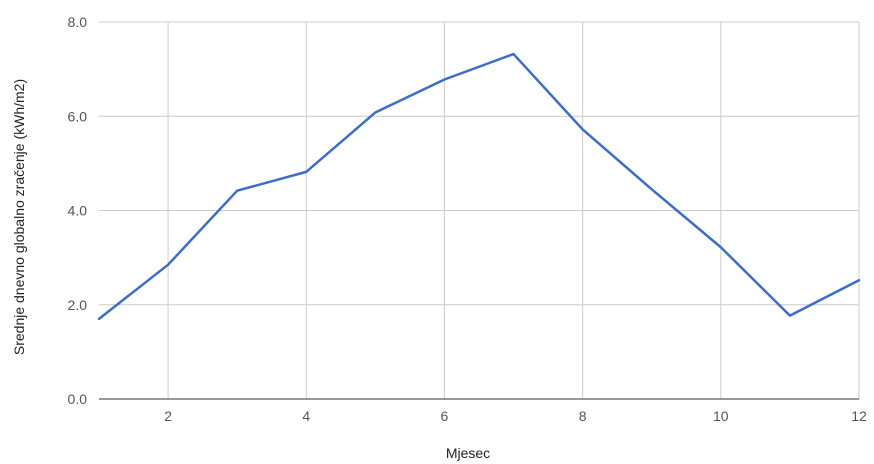 This screenshot has width=874, height=464. I want to click on y-tick-label: 2.0, so click(78, 305).